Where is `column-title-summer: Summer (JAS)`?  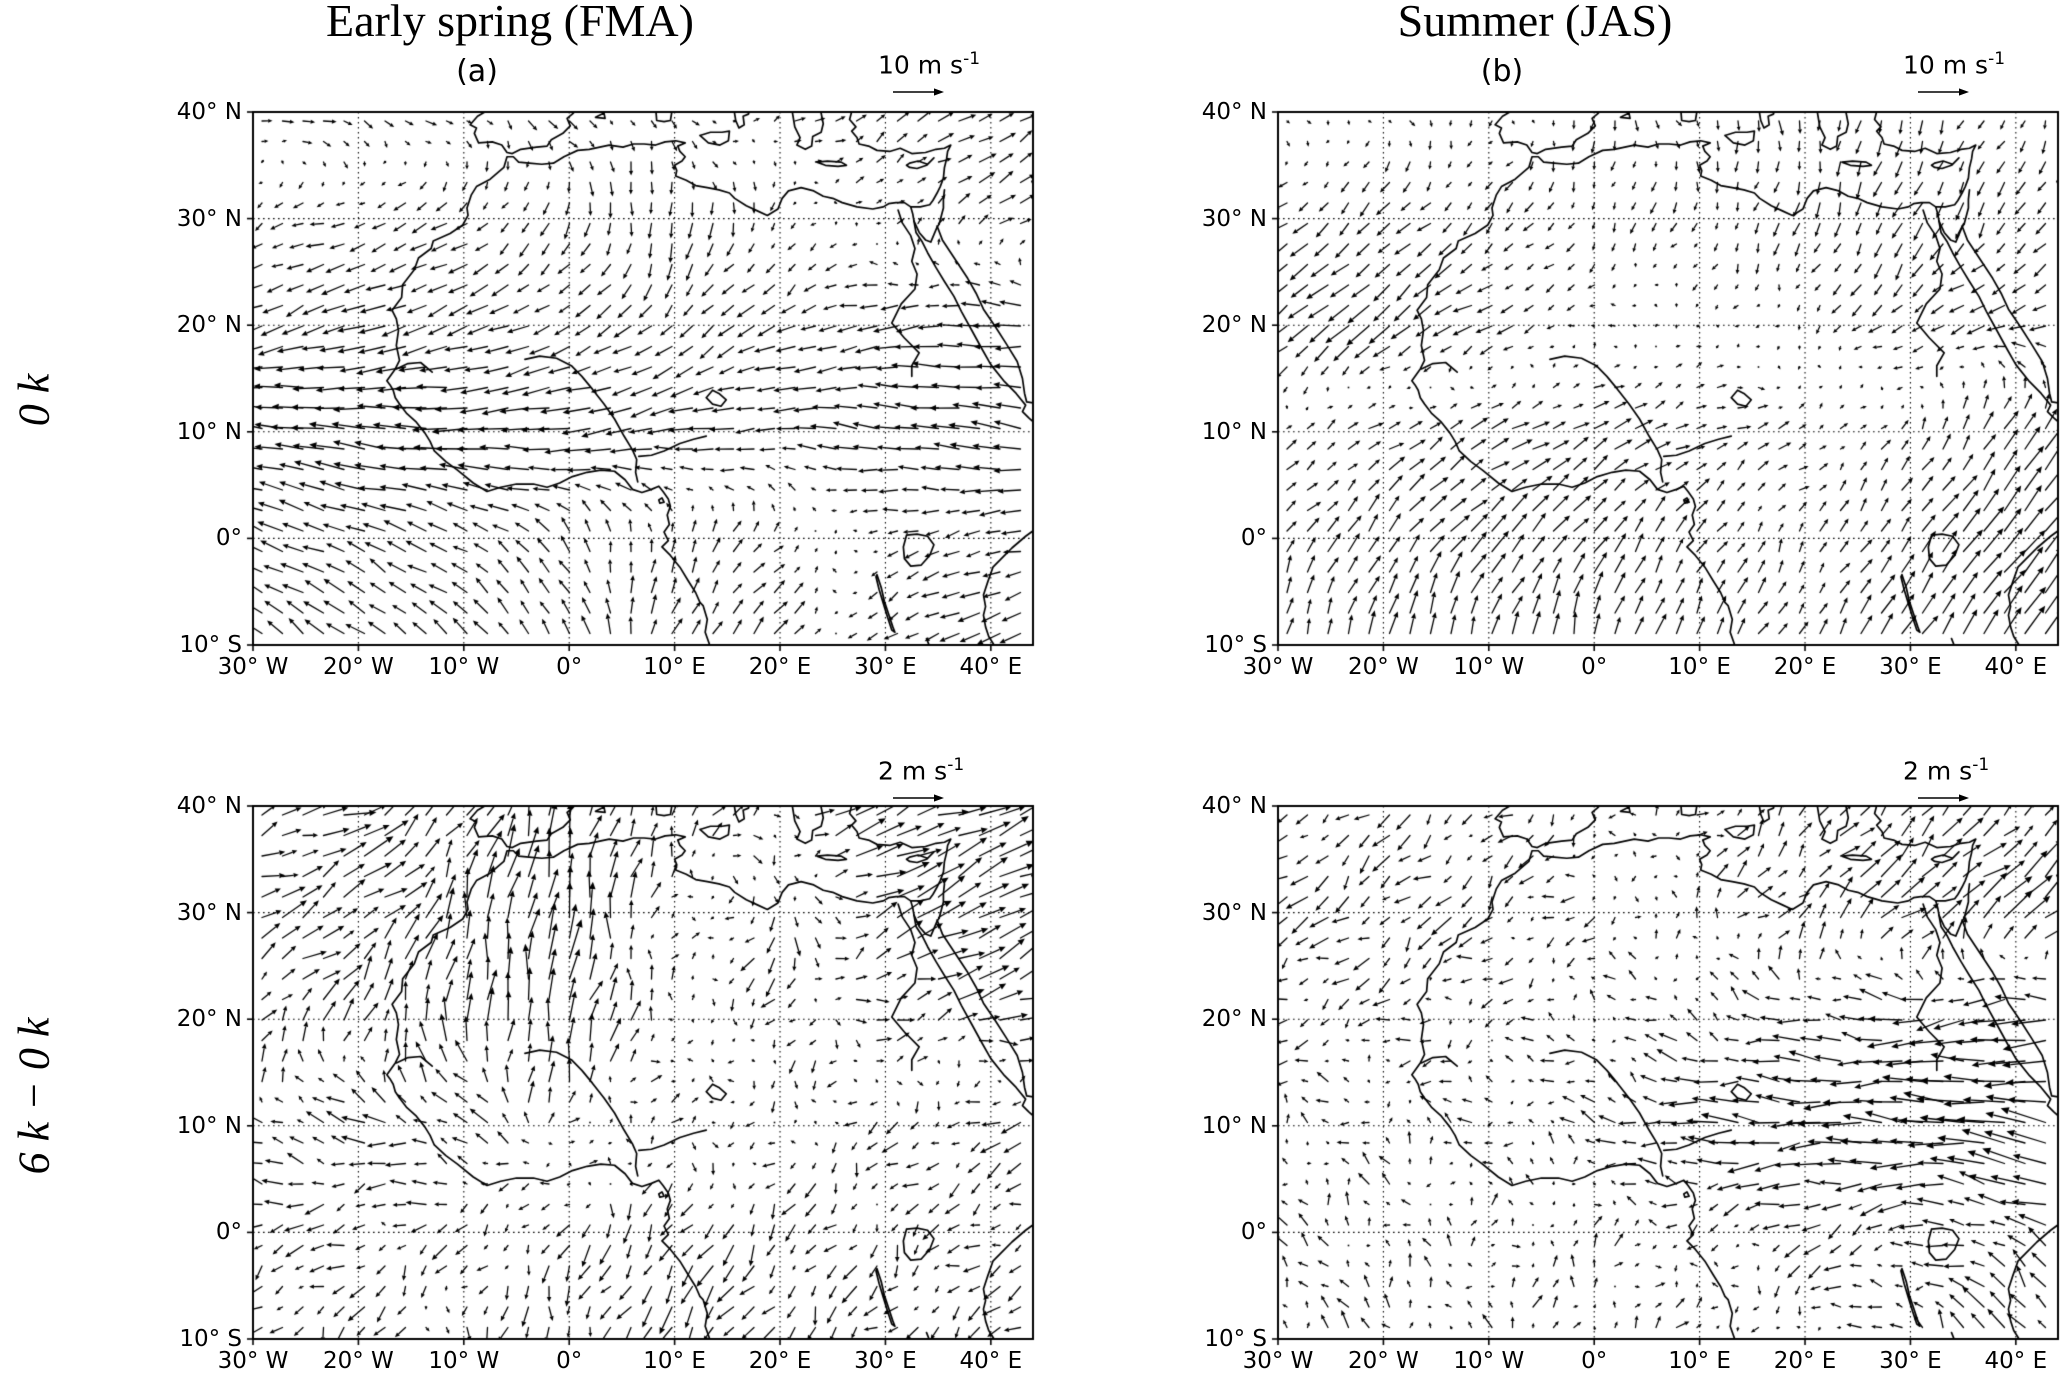 column-title-summer: Summer (JAS) is located at coordinates (1535, 23).